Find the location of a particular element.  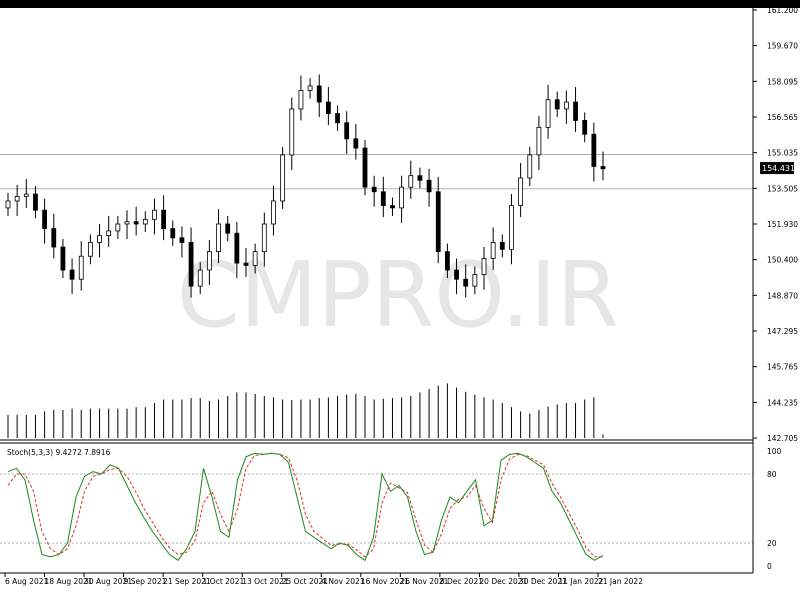

time-tick-label: 21 Sep 2021 is located at coordinates (187, 581).